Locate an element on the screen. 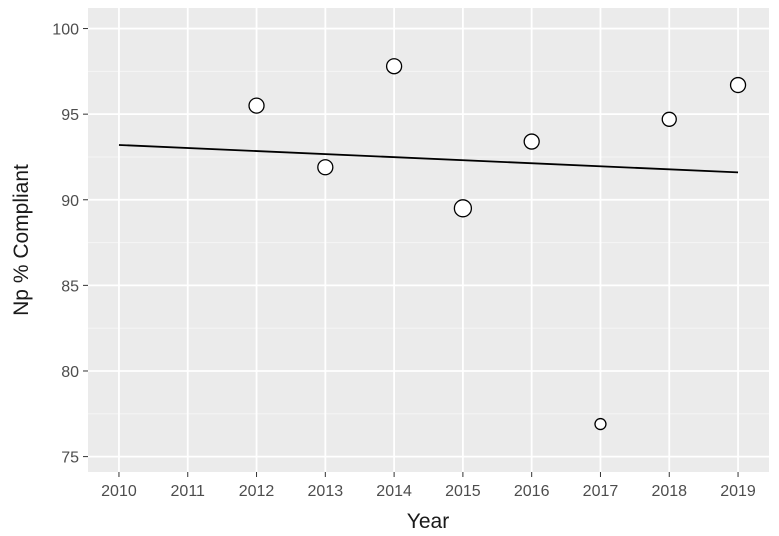 The height and width of the screenshot is (536, 779). x-tick-label: 2015 is located at coordinates (463, 491).